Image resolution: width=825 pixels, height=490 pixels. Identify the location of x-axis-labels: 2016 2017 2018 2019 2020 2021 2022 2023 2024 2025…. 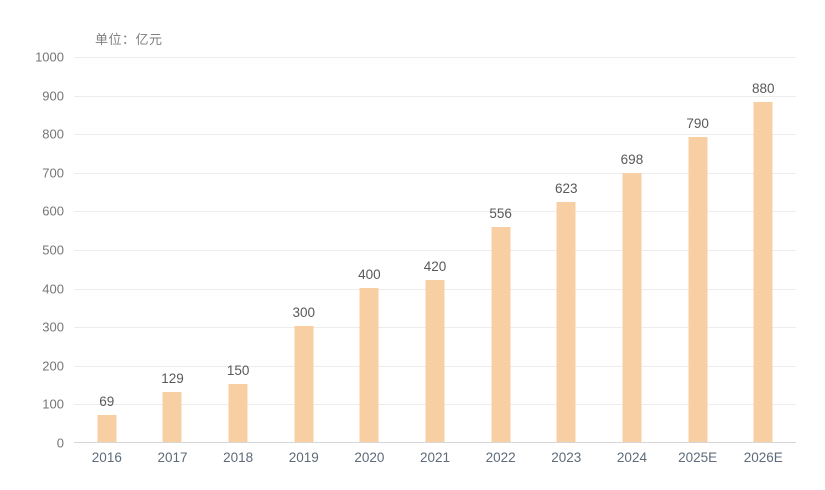
(435, 457).